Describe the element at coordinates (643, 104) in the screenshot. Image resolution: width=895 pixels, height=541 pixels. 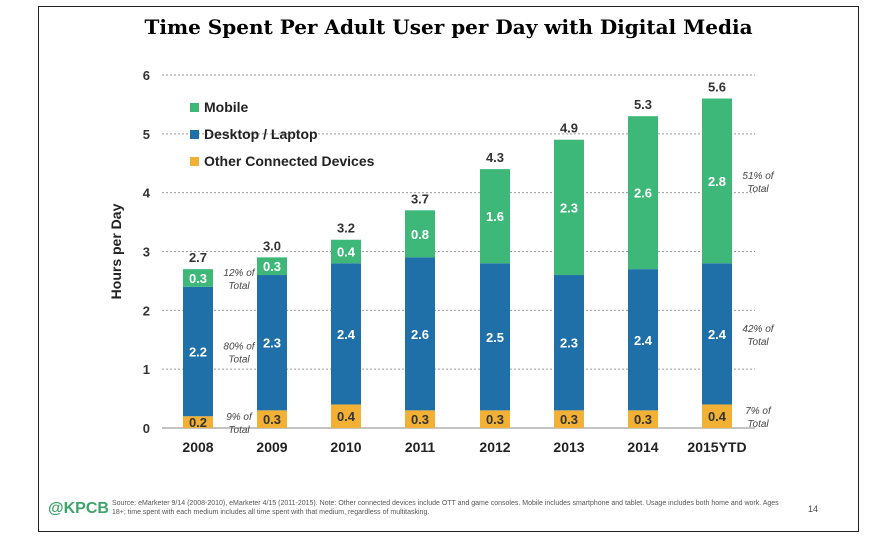
I see `bar-total-label: 5.3` at that location.